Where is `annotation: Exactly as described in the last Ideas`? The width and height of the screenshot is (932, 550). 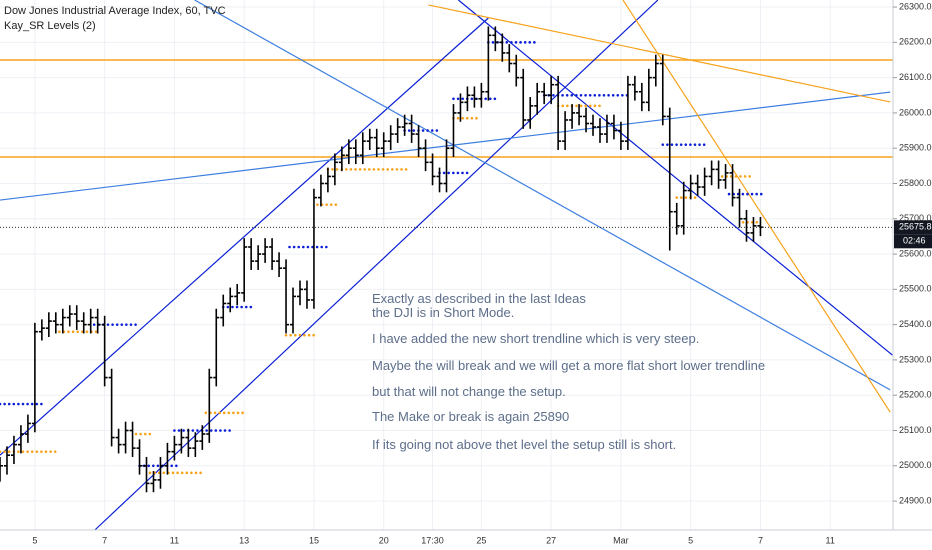
annotation: Exactly as described in the last Ideas is located at coordinates (479, 298).